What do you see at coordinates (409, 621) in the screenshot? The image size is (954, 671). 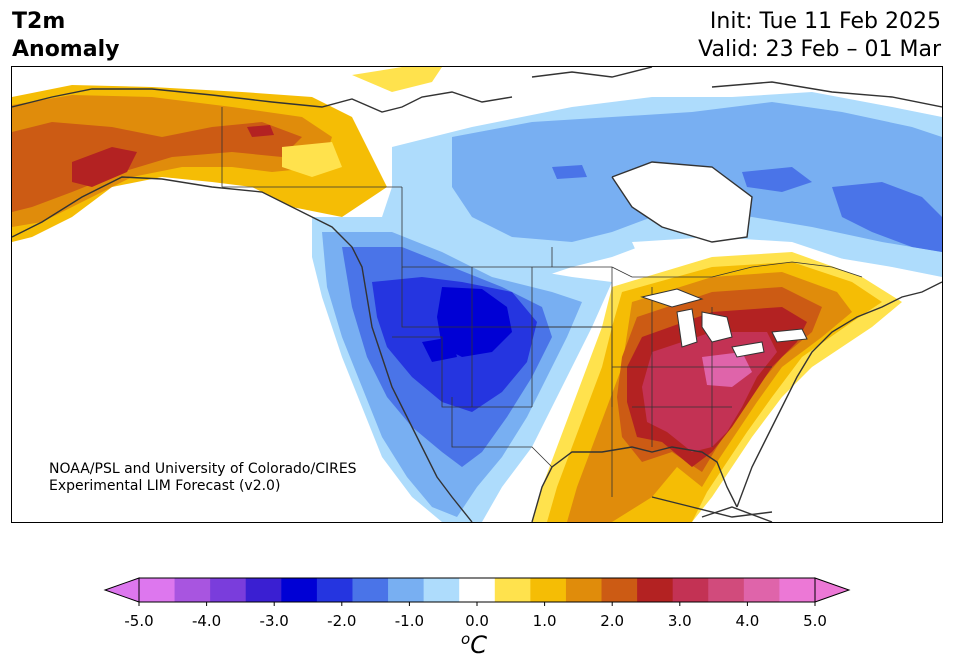 I see `colorbar-tick-label: -1.0` at bounding box center [409, 621].